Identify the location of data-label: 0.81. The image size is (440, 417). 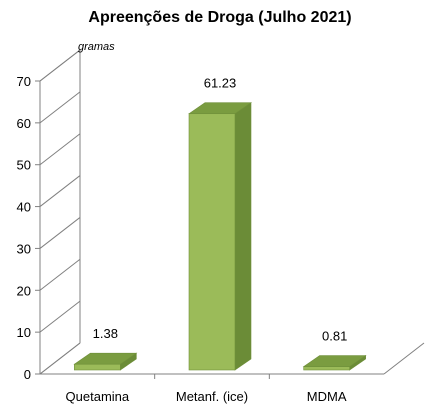
(334, 336).